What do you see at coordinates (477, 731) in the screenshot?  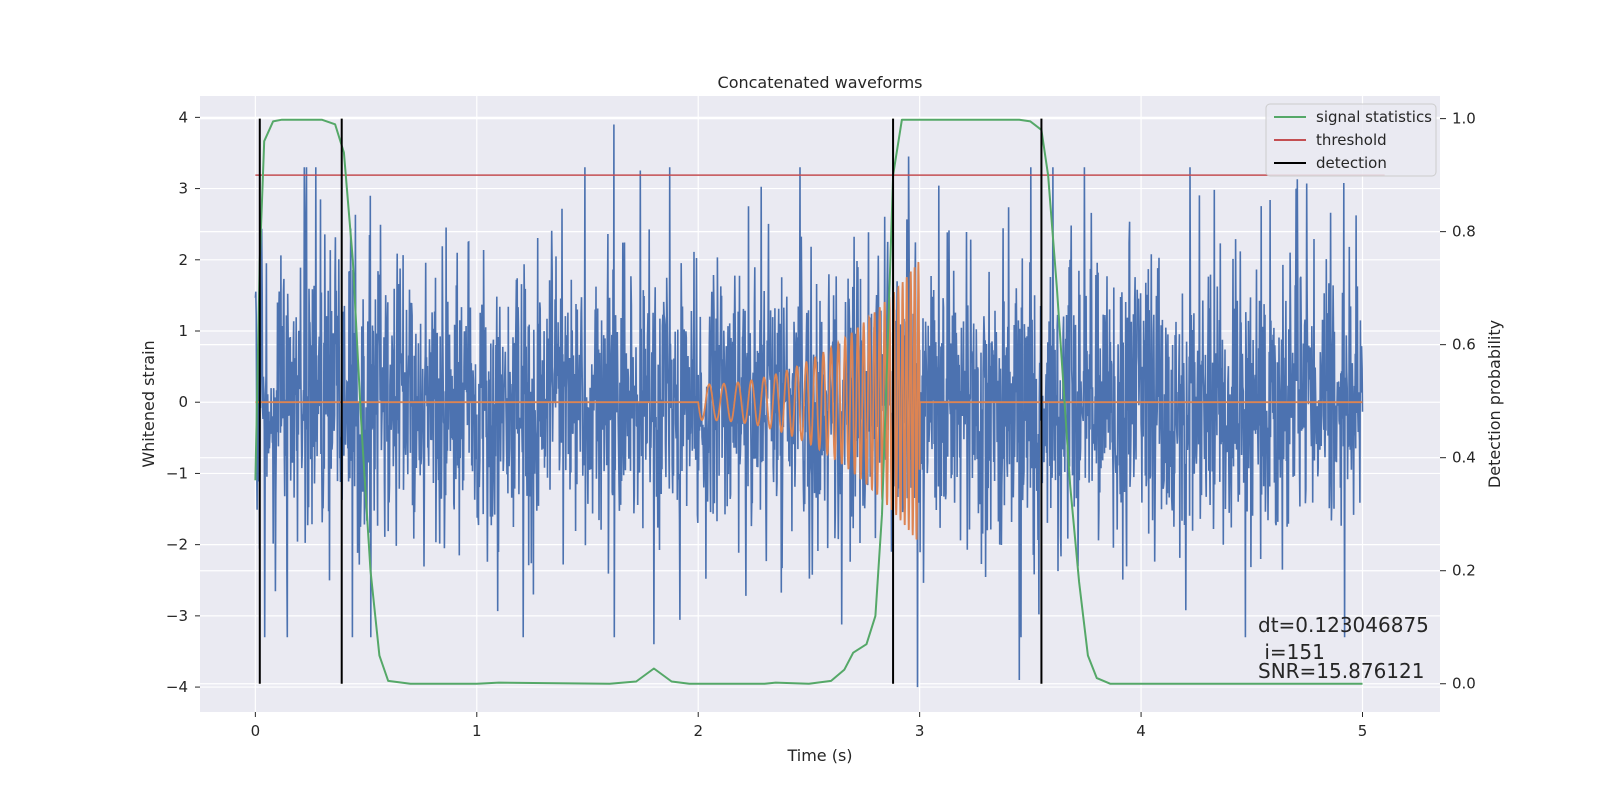 I see `x-tick-label: 1` at bounding box center [477, 731].